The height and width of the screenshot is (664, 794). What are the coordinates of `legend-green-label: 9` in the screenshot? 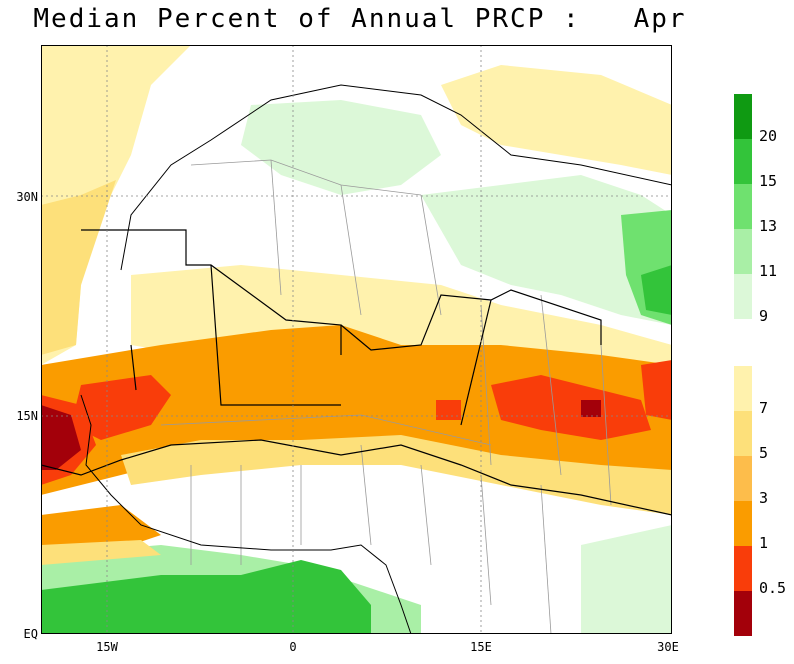 It's located at (764, 316).